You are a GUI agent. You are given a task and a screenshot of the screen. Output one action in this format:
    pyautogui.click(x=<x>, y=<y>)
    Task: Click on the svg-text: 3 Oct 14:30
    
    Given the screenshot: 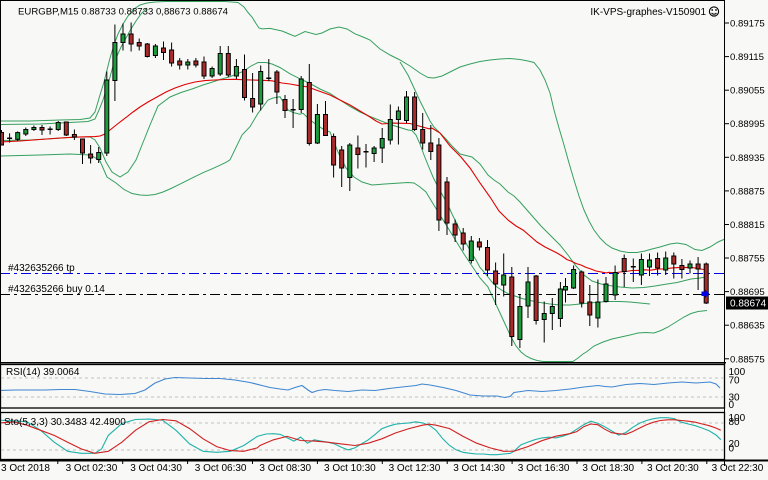 What is the action you would take?
    pyautogui.click(x=479, y=468)
    